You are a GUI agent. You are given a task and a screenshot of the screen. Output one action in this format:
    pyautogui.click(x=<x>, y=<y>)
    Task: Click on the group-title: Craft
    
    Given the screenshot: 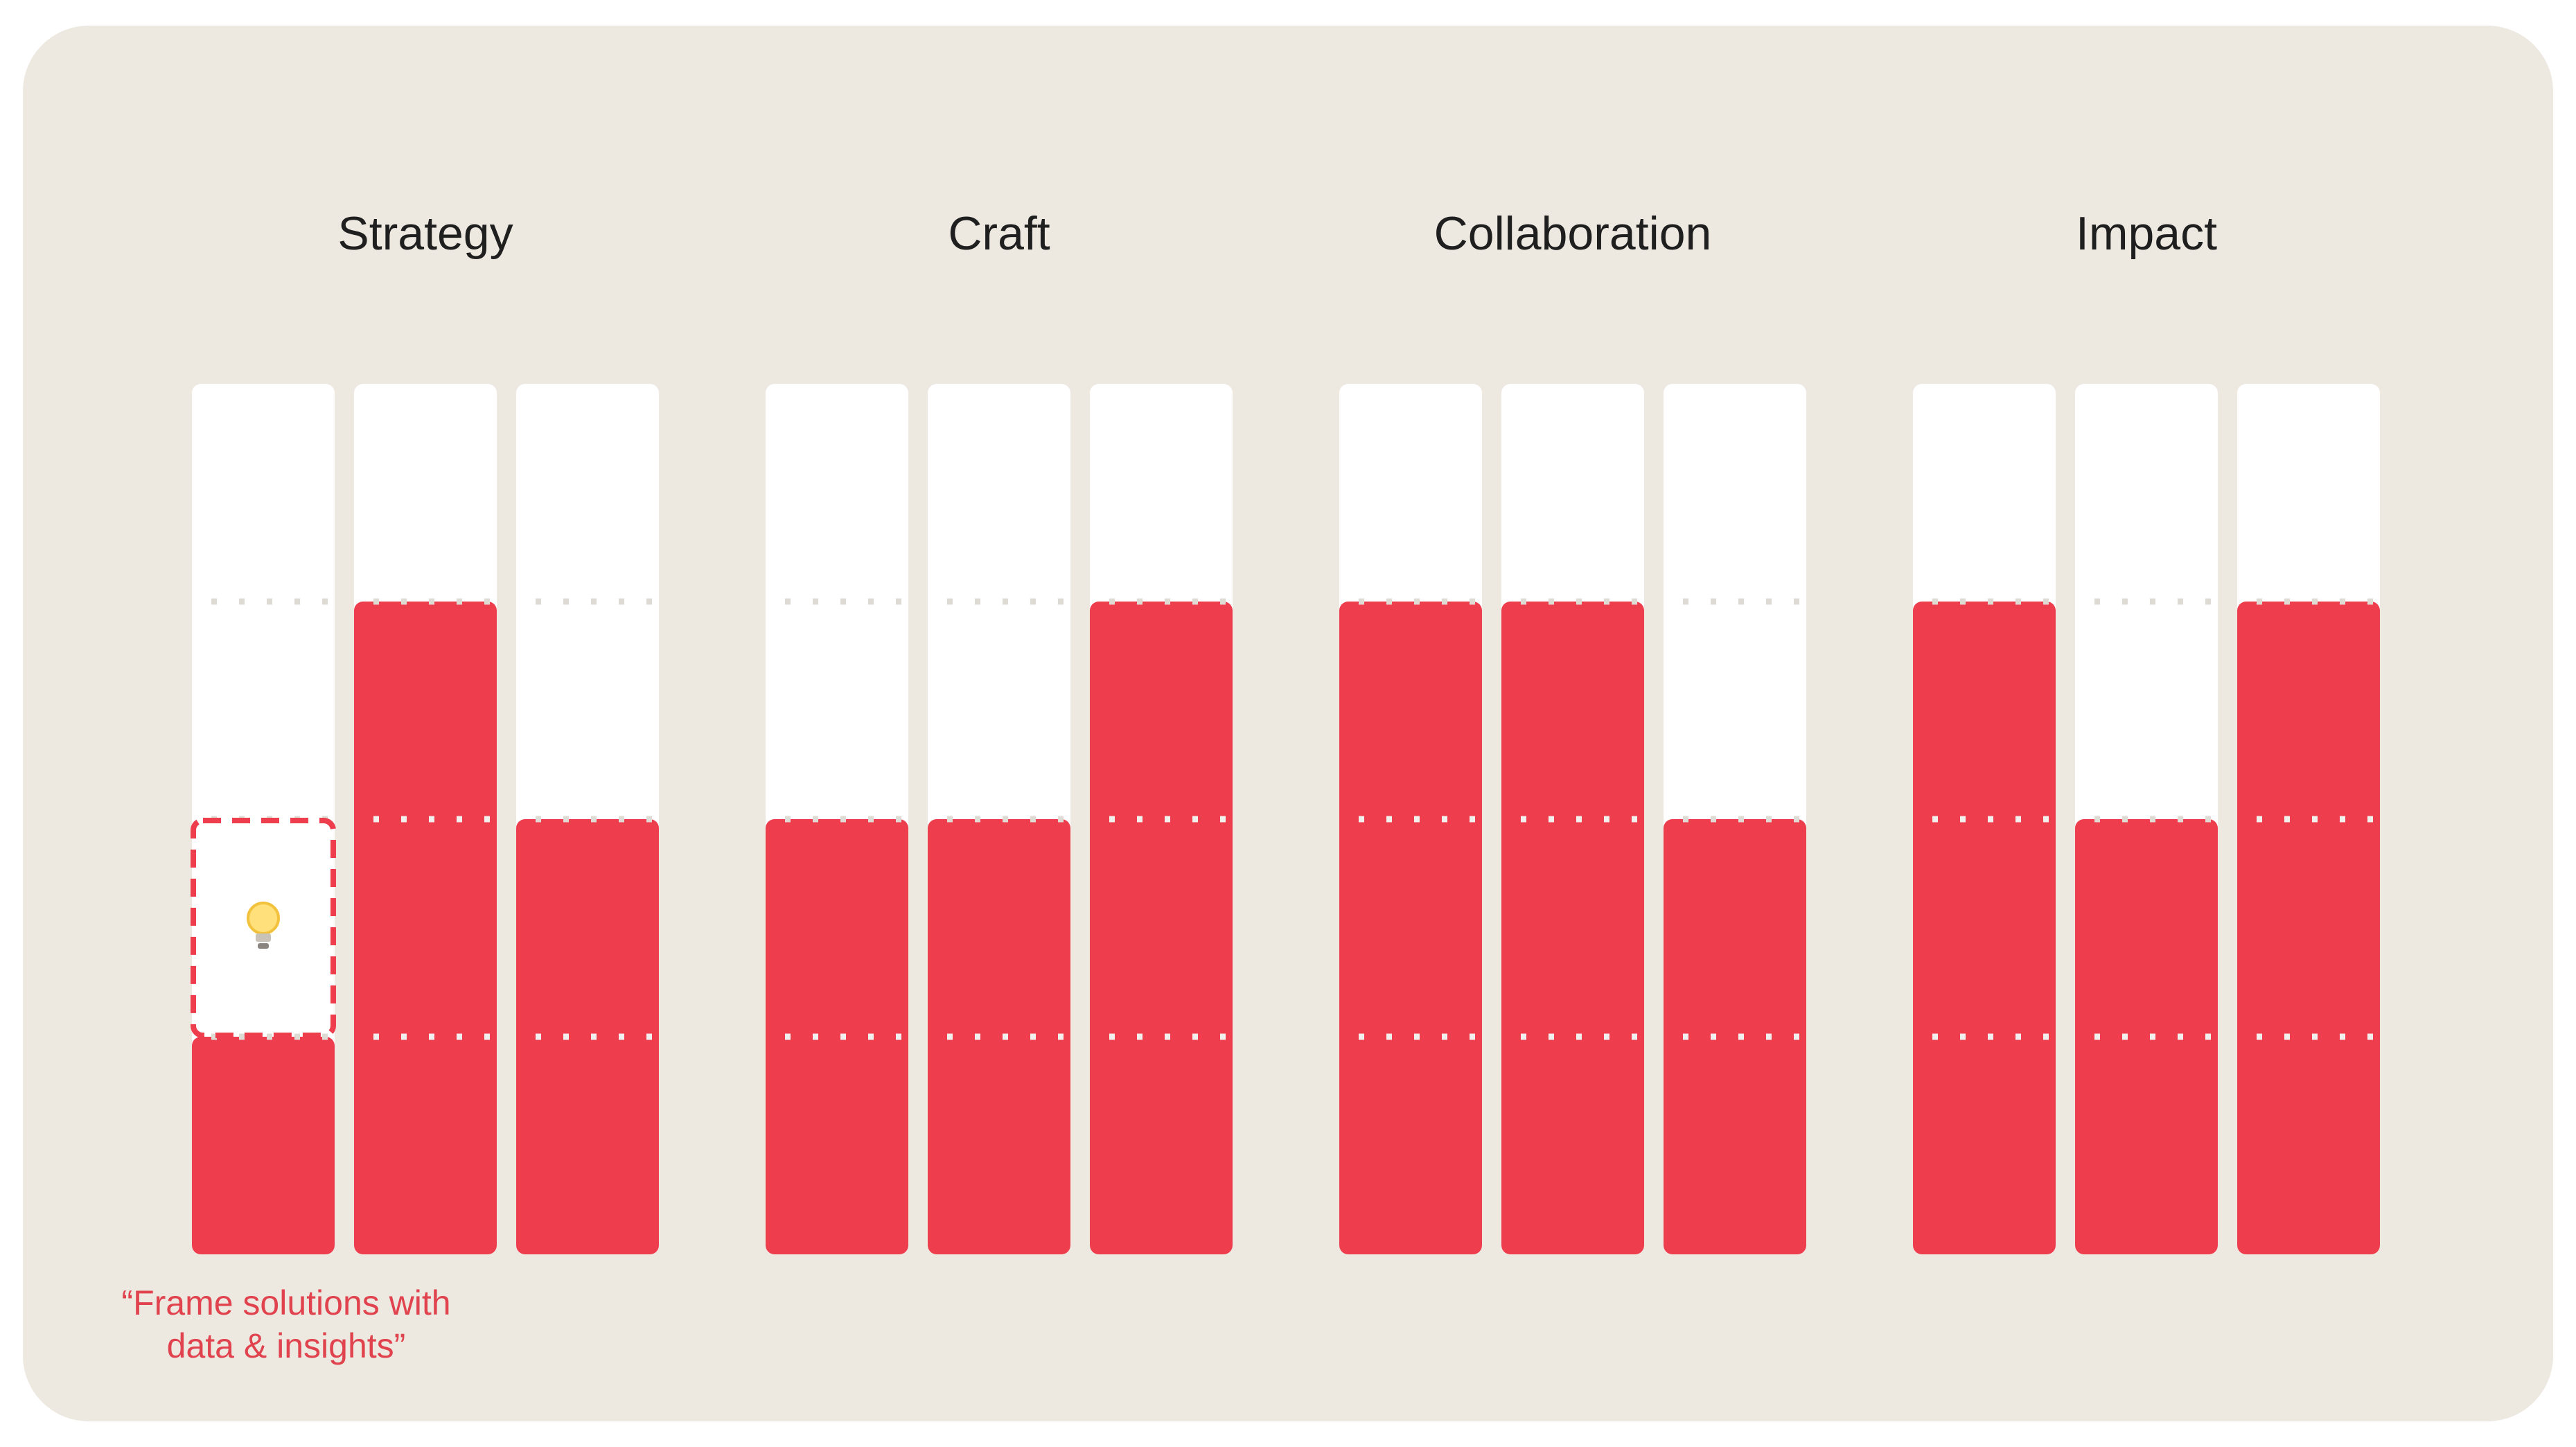 What is the action you would take?
    pyautogui.click(x=999, y=233)
    